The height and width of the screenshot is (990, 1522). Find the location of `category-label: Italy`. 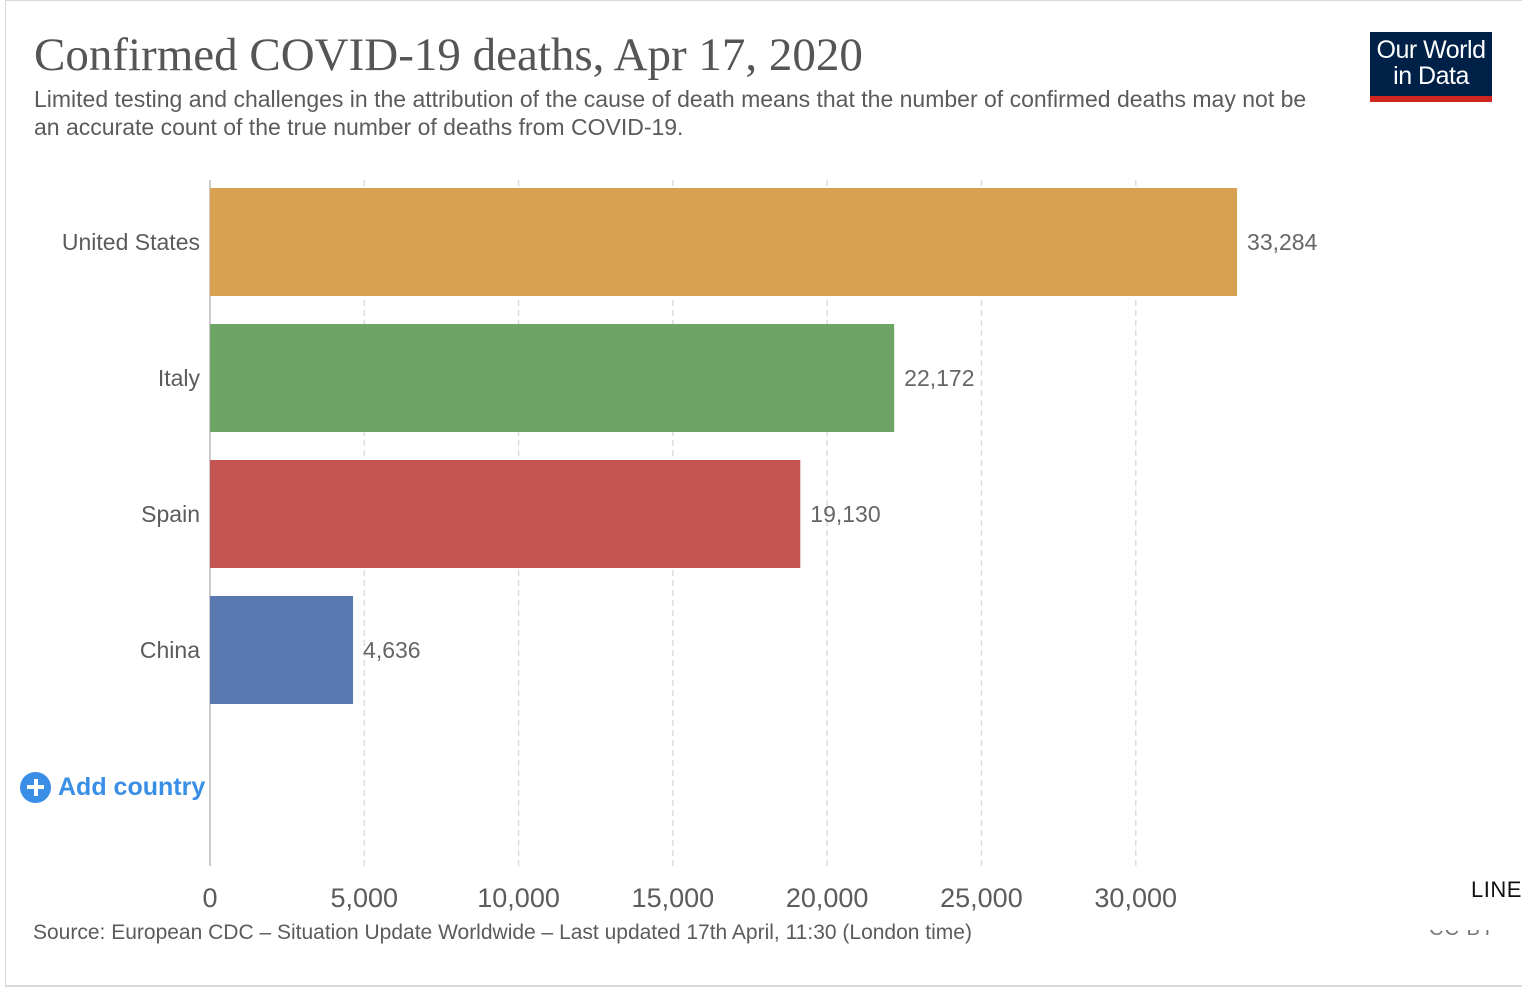

category-label: Italy is located at coordinates (179, 378).